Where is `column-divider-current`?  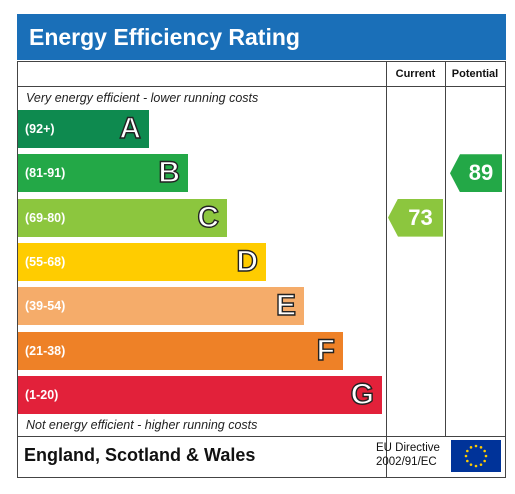 column-divider-current is located at coordinates (386, 269).